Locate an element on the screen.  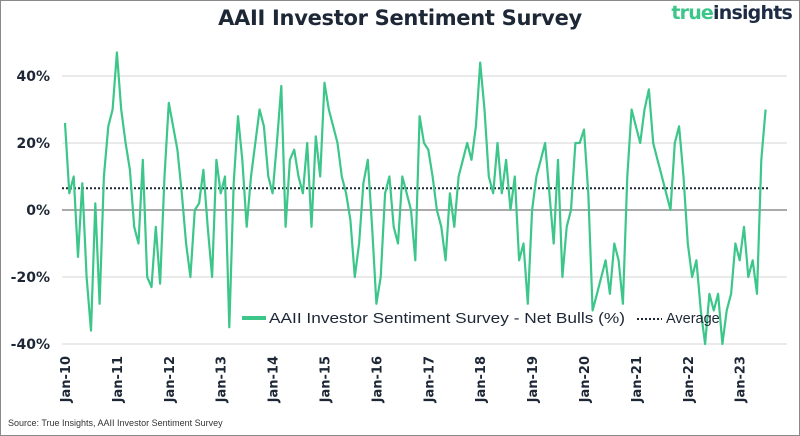
y-tick-label: -20% is located at coordinates (30, 278).